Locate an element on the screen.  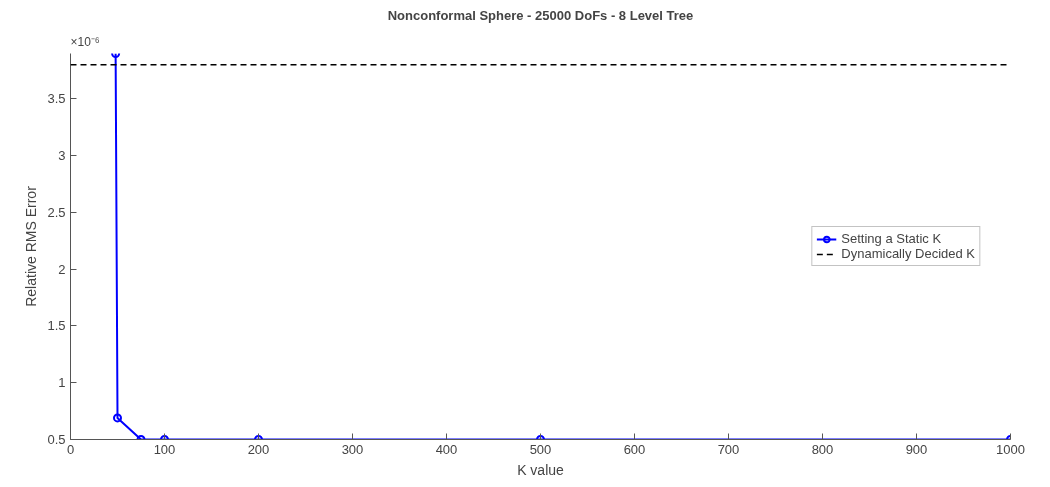
x-tick-label: 100 is located at coordinates (164, 449).